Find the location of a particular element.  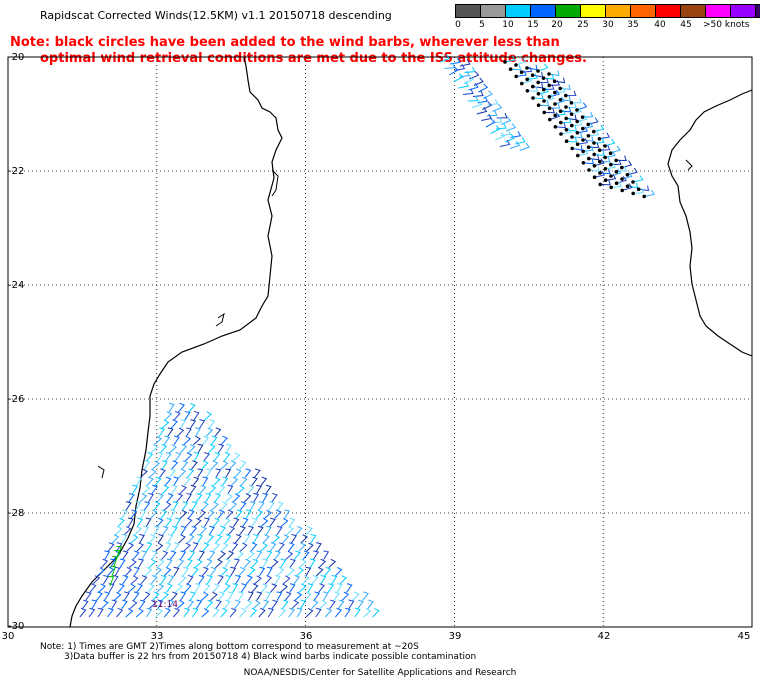

latitude-label: -24 is located at coordinates (22, 285).